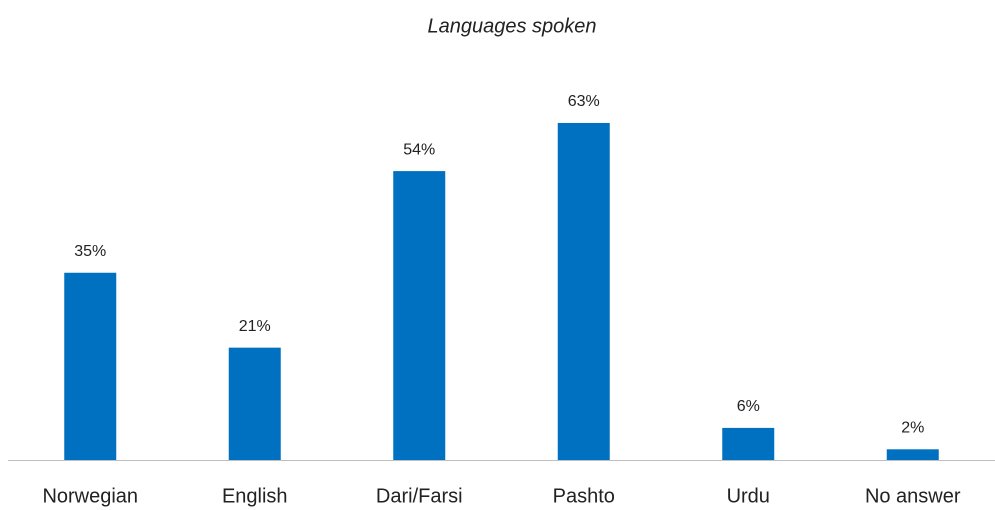  Describe the element at coordinates (255, 496) in the screenshot. I see `x-tick-label: English` at that location.